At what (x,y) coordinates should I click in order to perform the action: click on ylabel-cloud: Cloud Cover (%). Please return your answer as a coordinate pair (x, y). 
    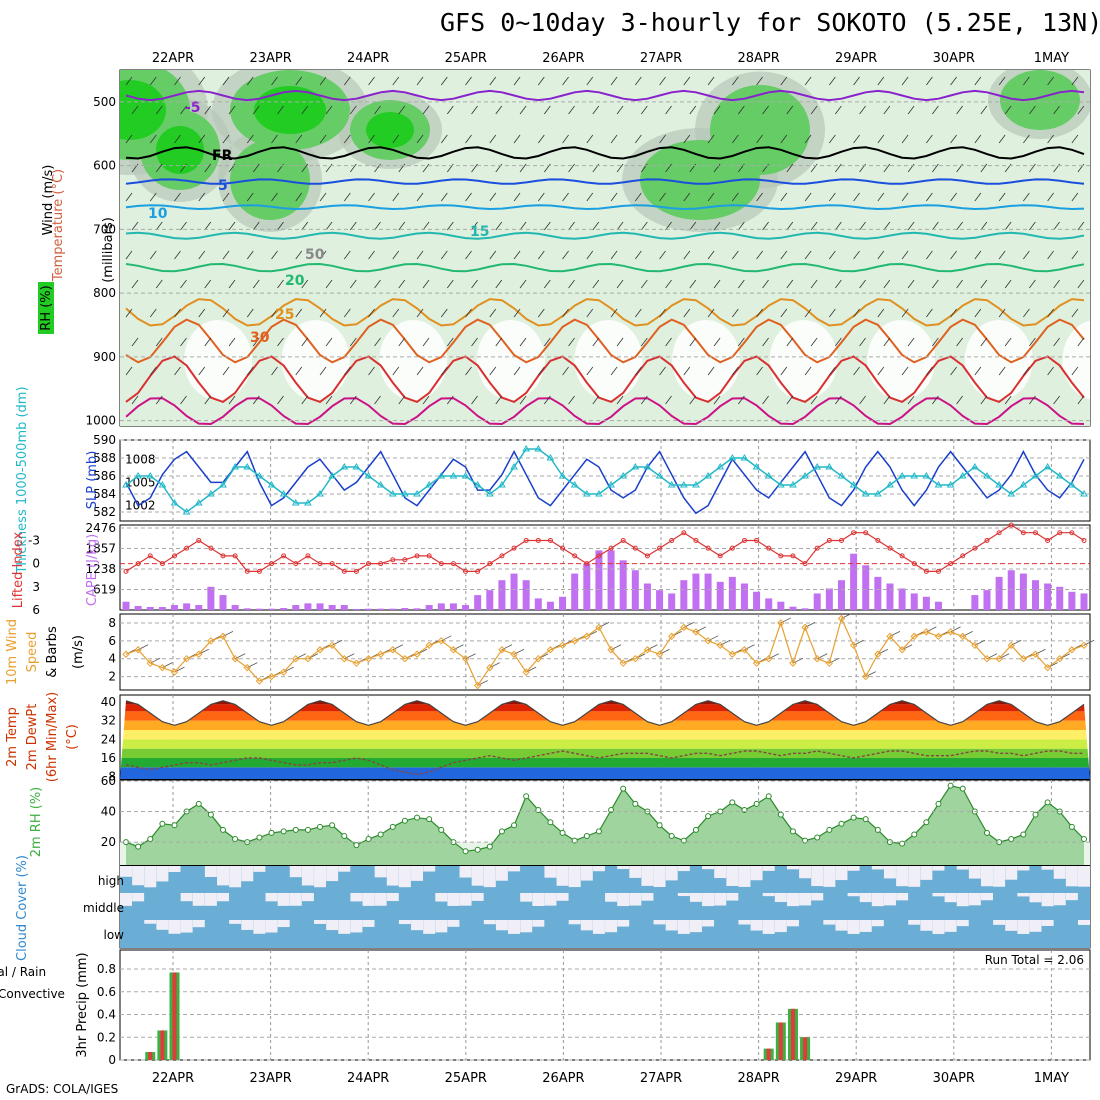
    Looking at the image, I should click on (22, 908).